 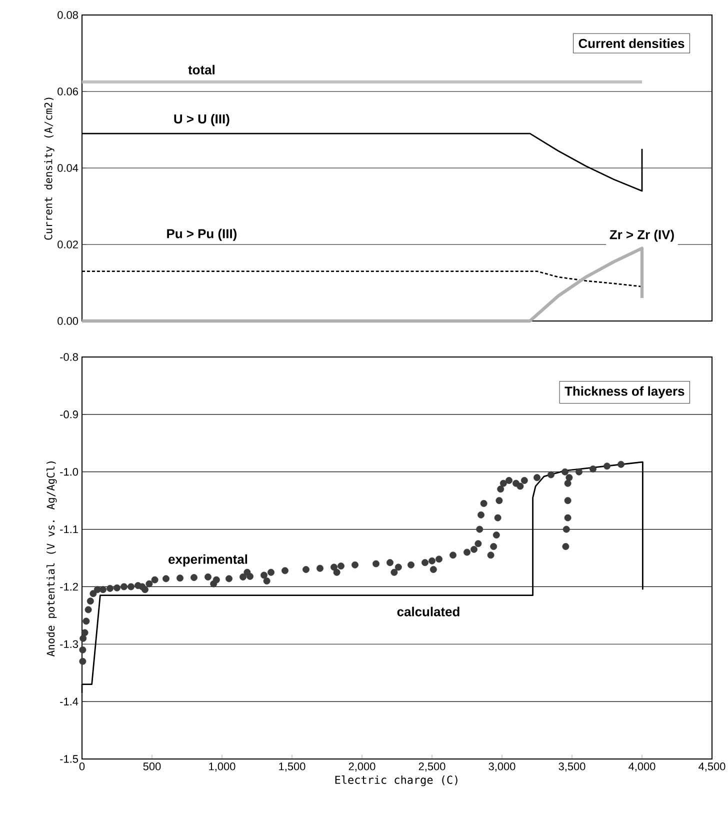 What do you see at coordinates (202, 120) in the screenshot?
I see `series-label: U > U (III)` at bounding box center [202, 120].